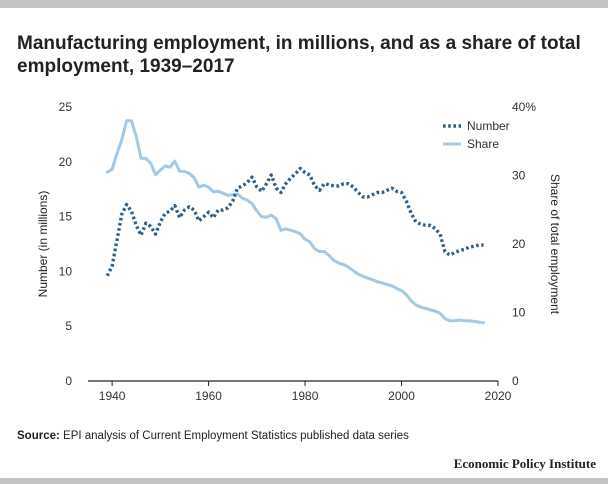 The height and width of the screenshot is (484, 608). Describe the element at coordinates (112, 396) in the screenshot. I see `x-tick-label: 1940` at that location.